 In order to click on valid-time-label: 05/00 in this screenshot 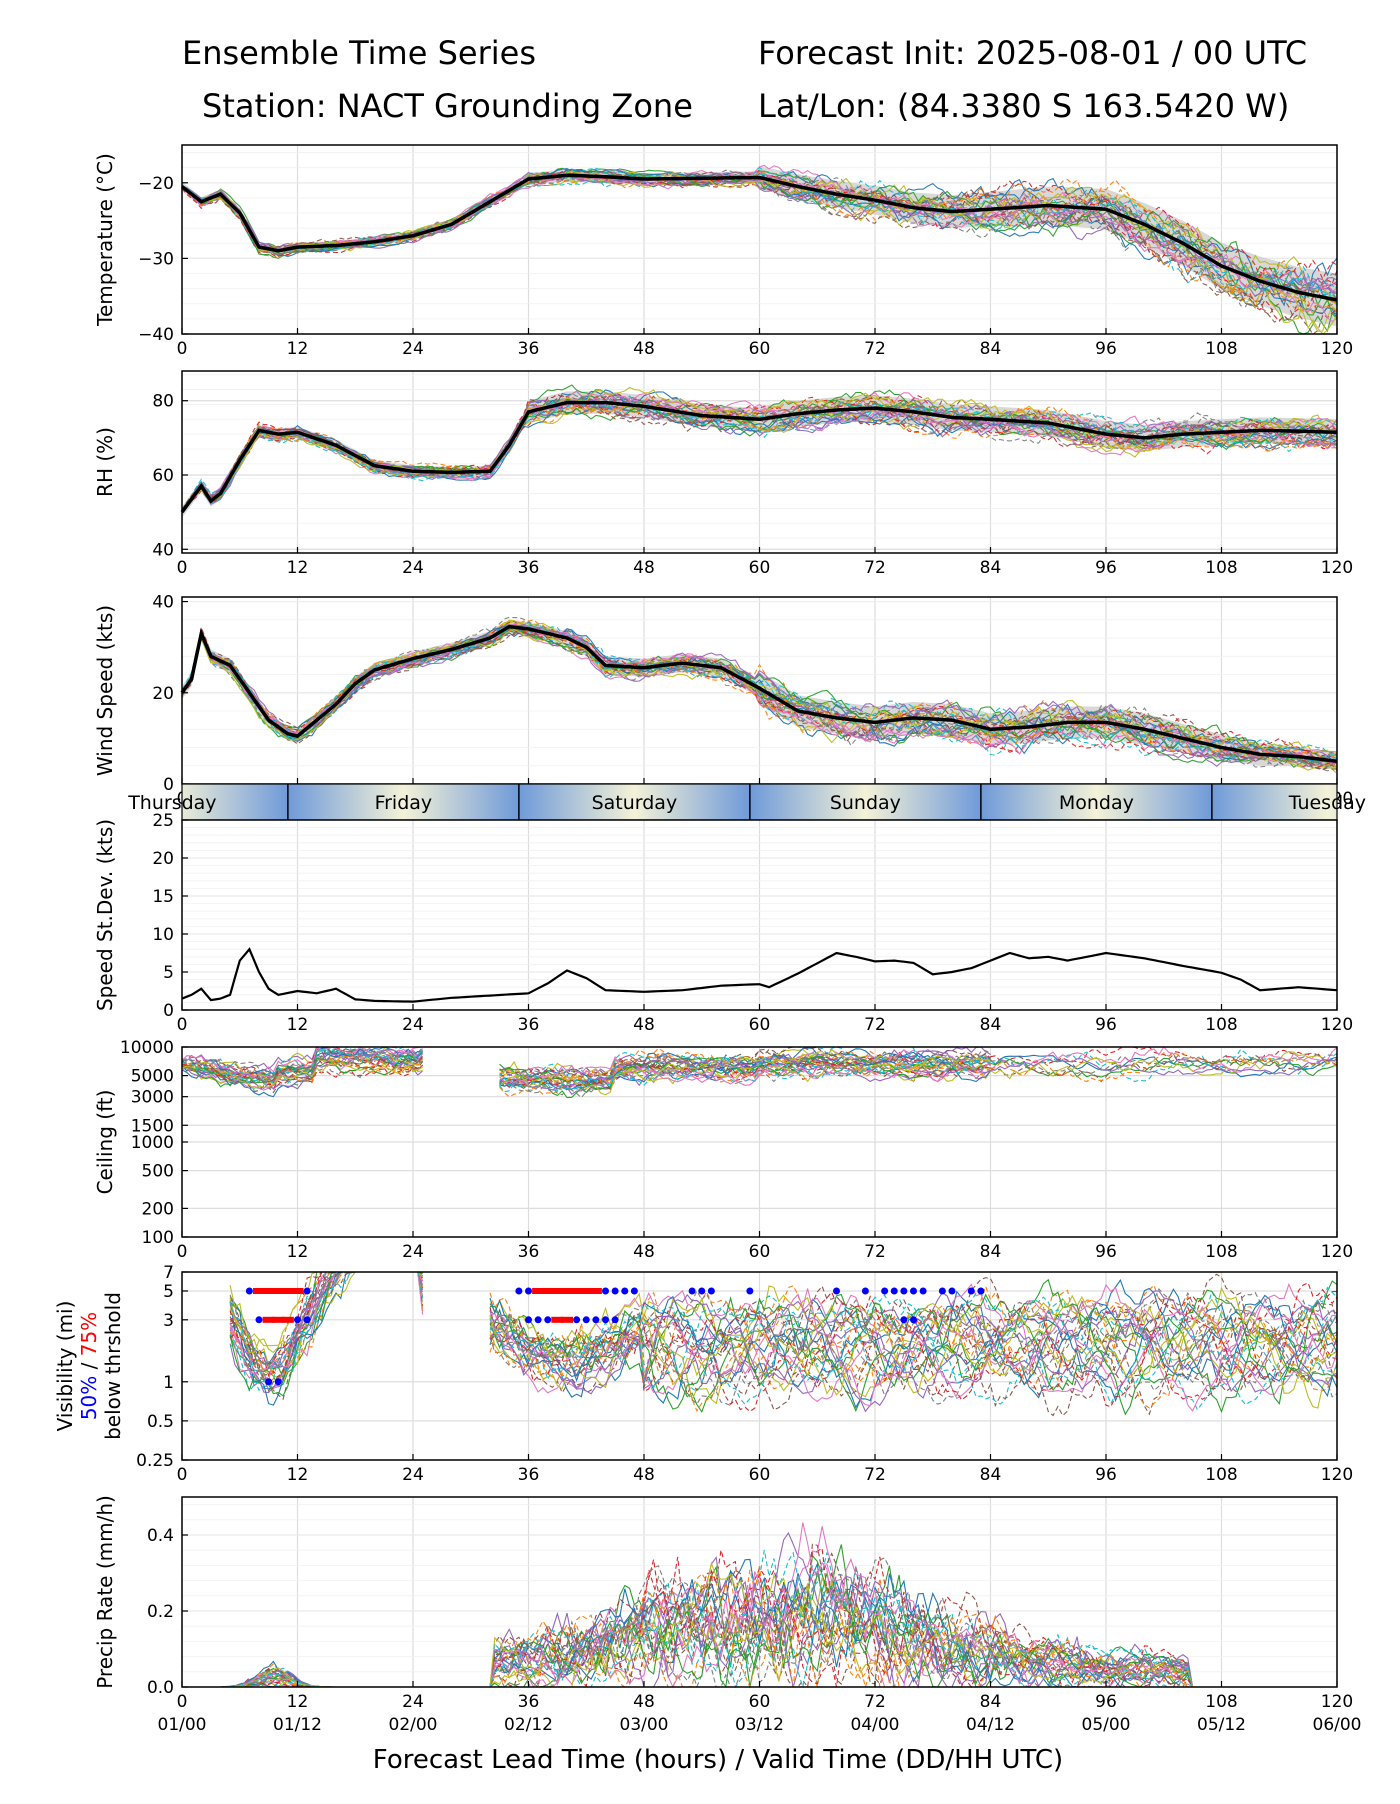, I will do `click(1106, 1725)`.